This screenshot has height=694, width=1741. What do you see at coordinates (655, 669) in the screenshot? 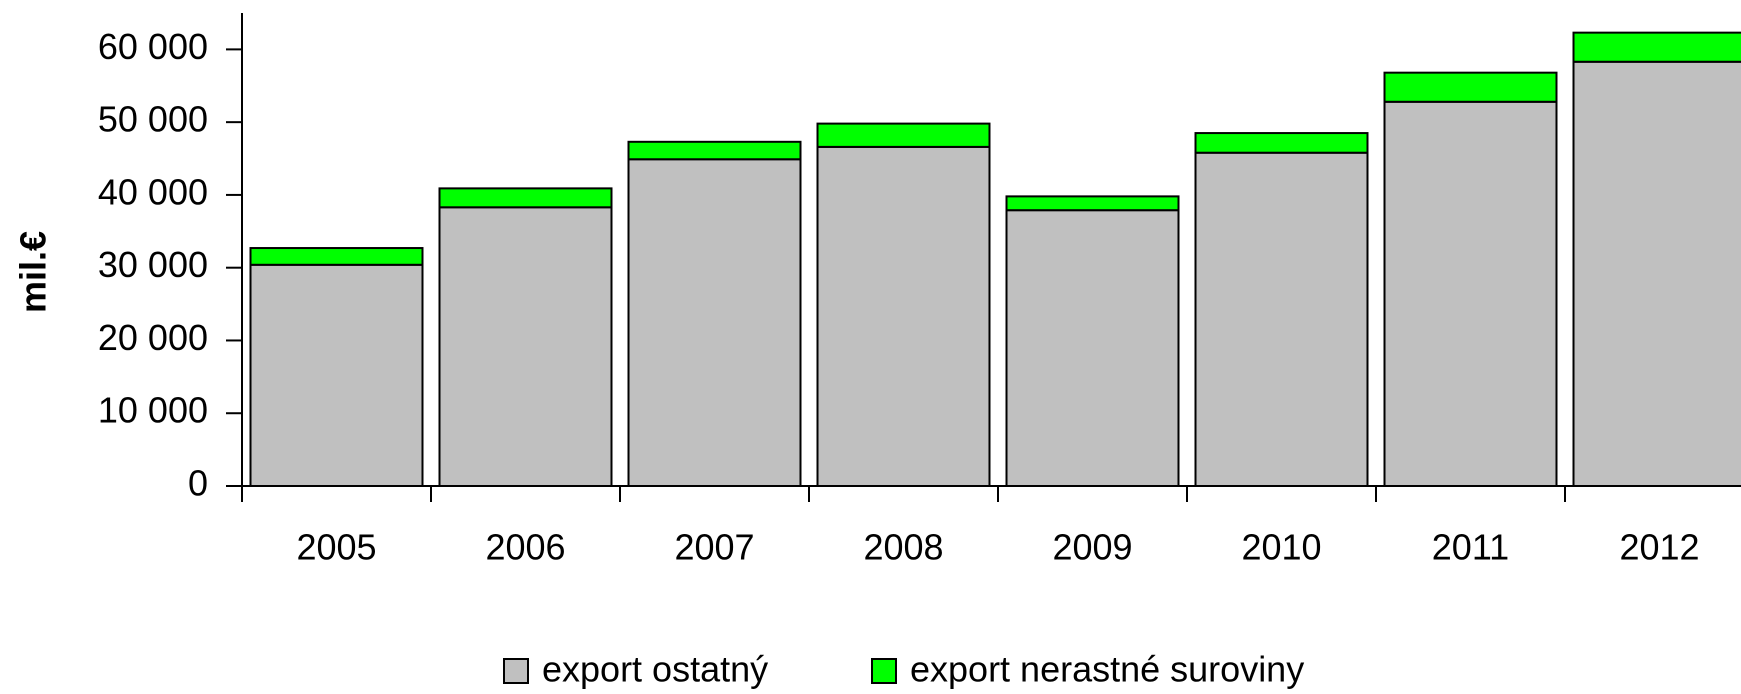
I see `legend-label: export ostatný` at bounding box center [655, 669].